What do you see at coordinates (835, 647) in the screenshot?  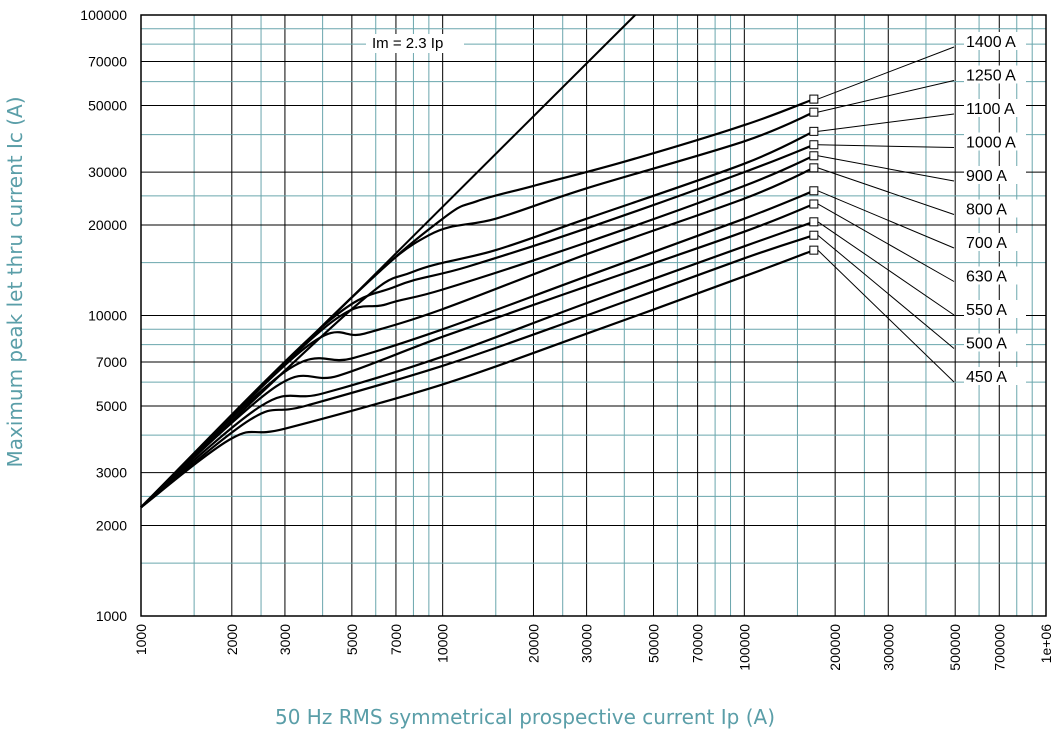 I see `x-tick-label: 200000` at bounding box center [835, 647].